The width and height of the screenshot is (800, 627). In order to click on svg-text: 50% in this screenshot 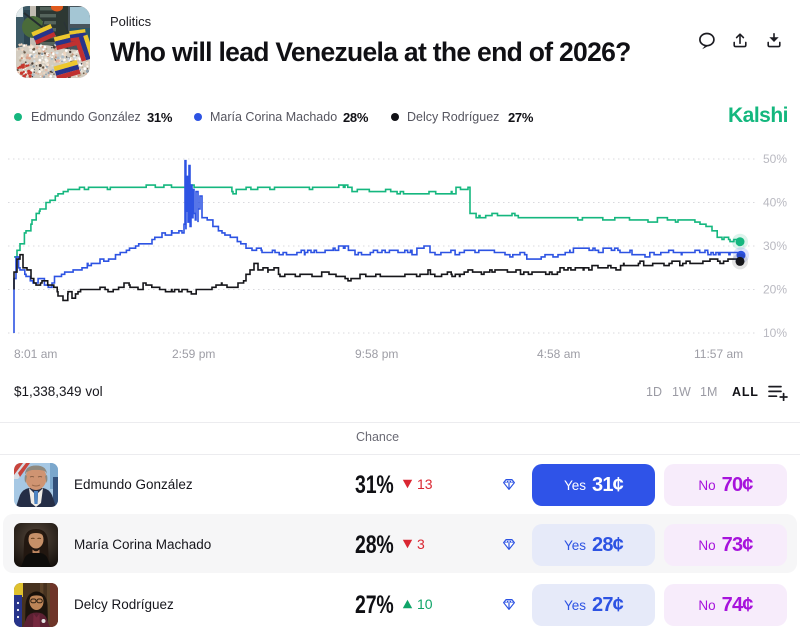, I will do `click(775, 159)`.